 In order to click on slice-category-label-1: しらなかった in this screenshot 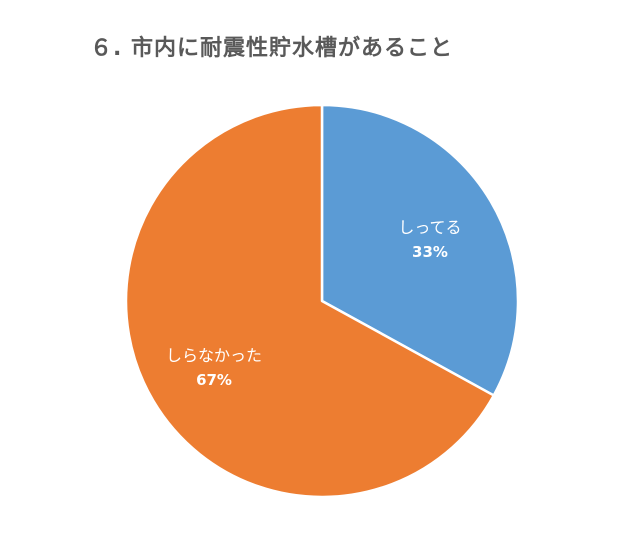, I will do `click(214, 355)`.